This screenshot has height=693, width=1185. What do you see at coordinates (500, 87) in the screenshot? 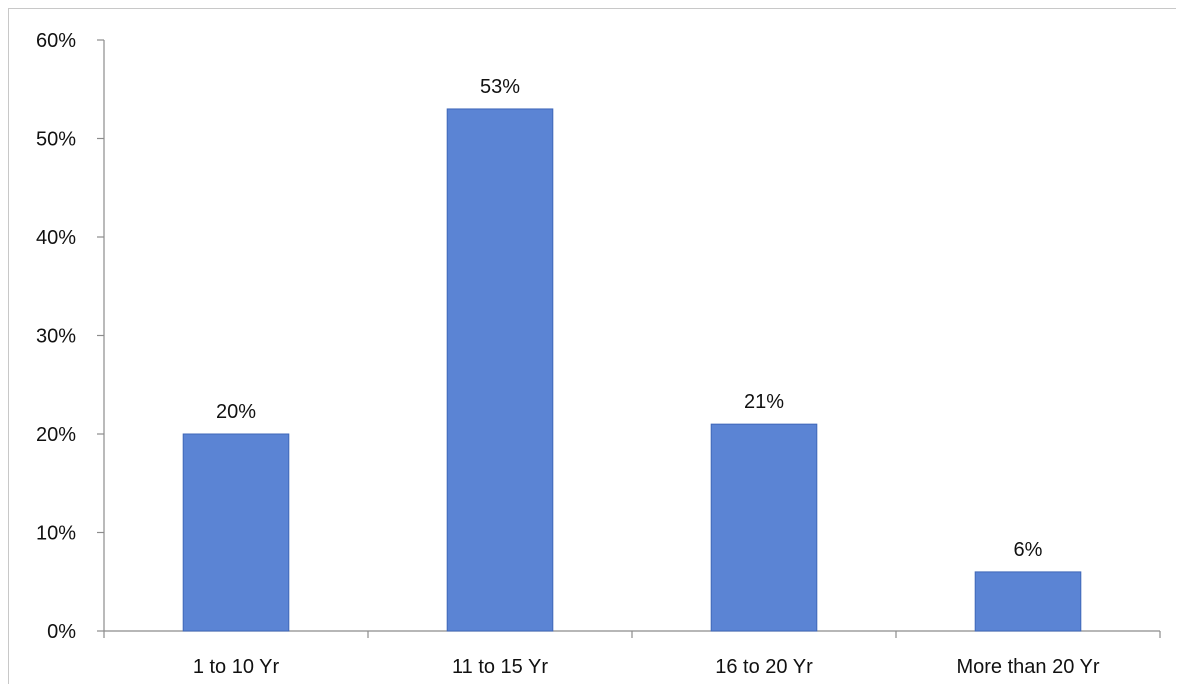
I see `data-label: 53%` at bounding box center [500, 87].